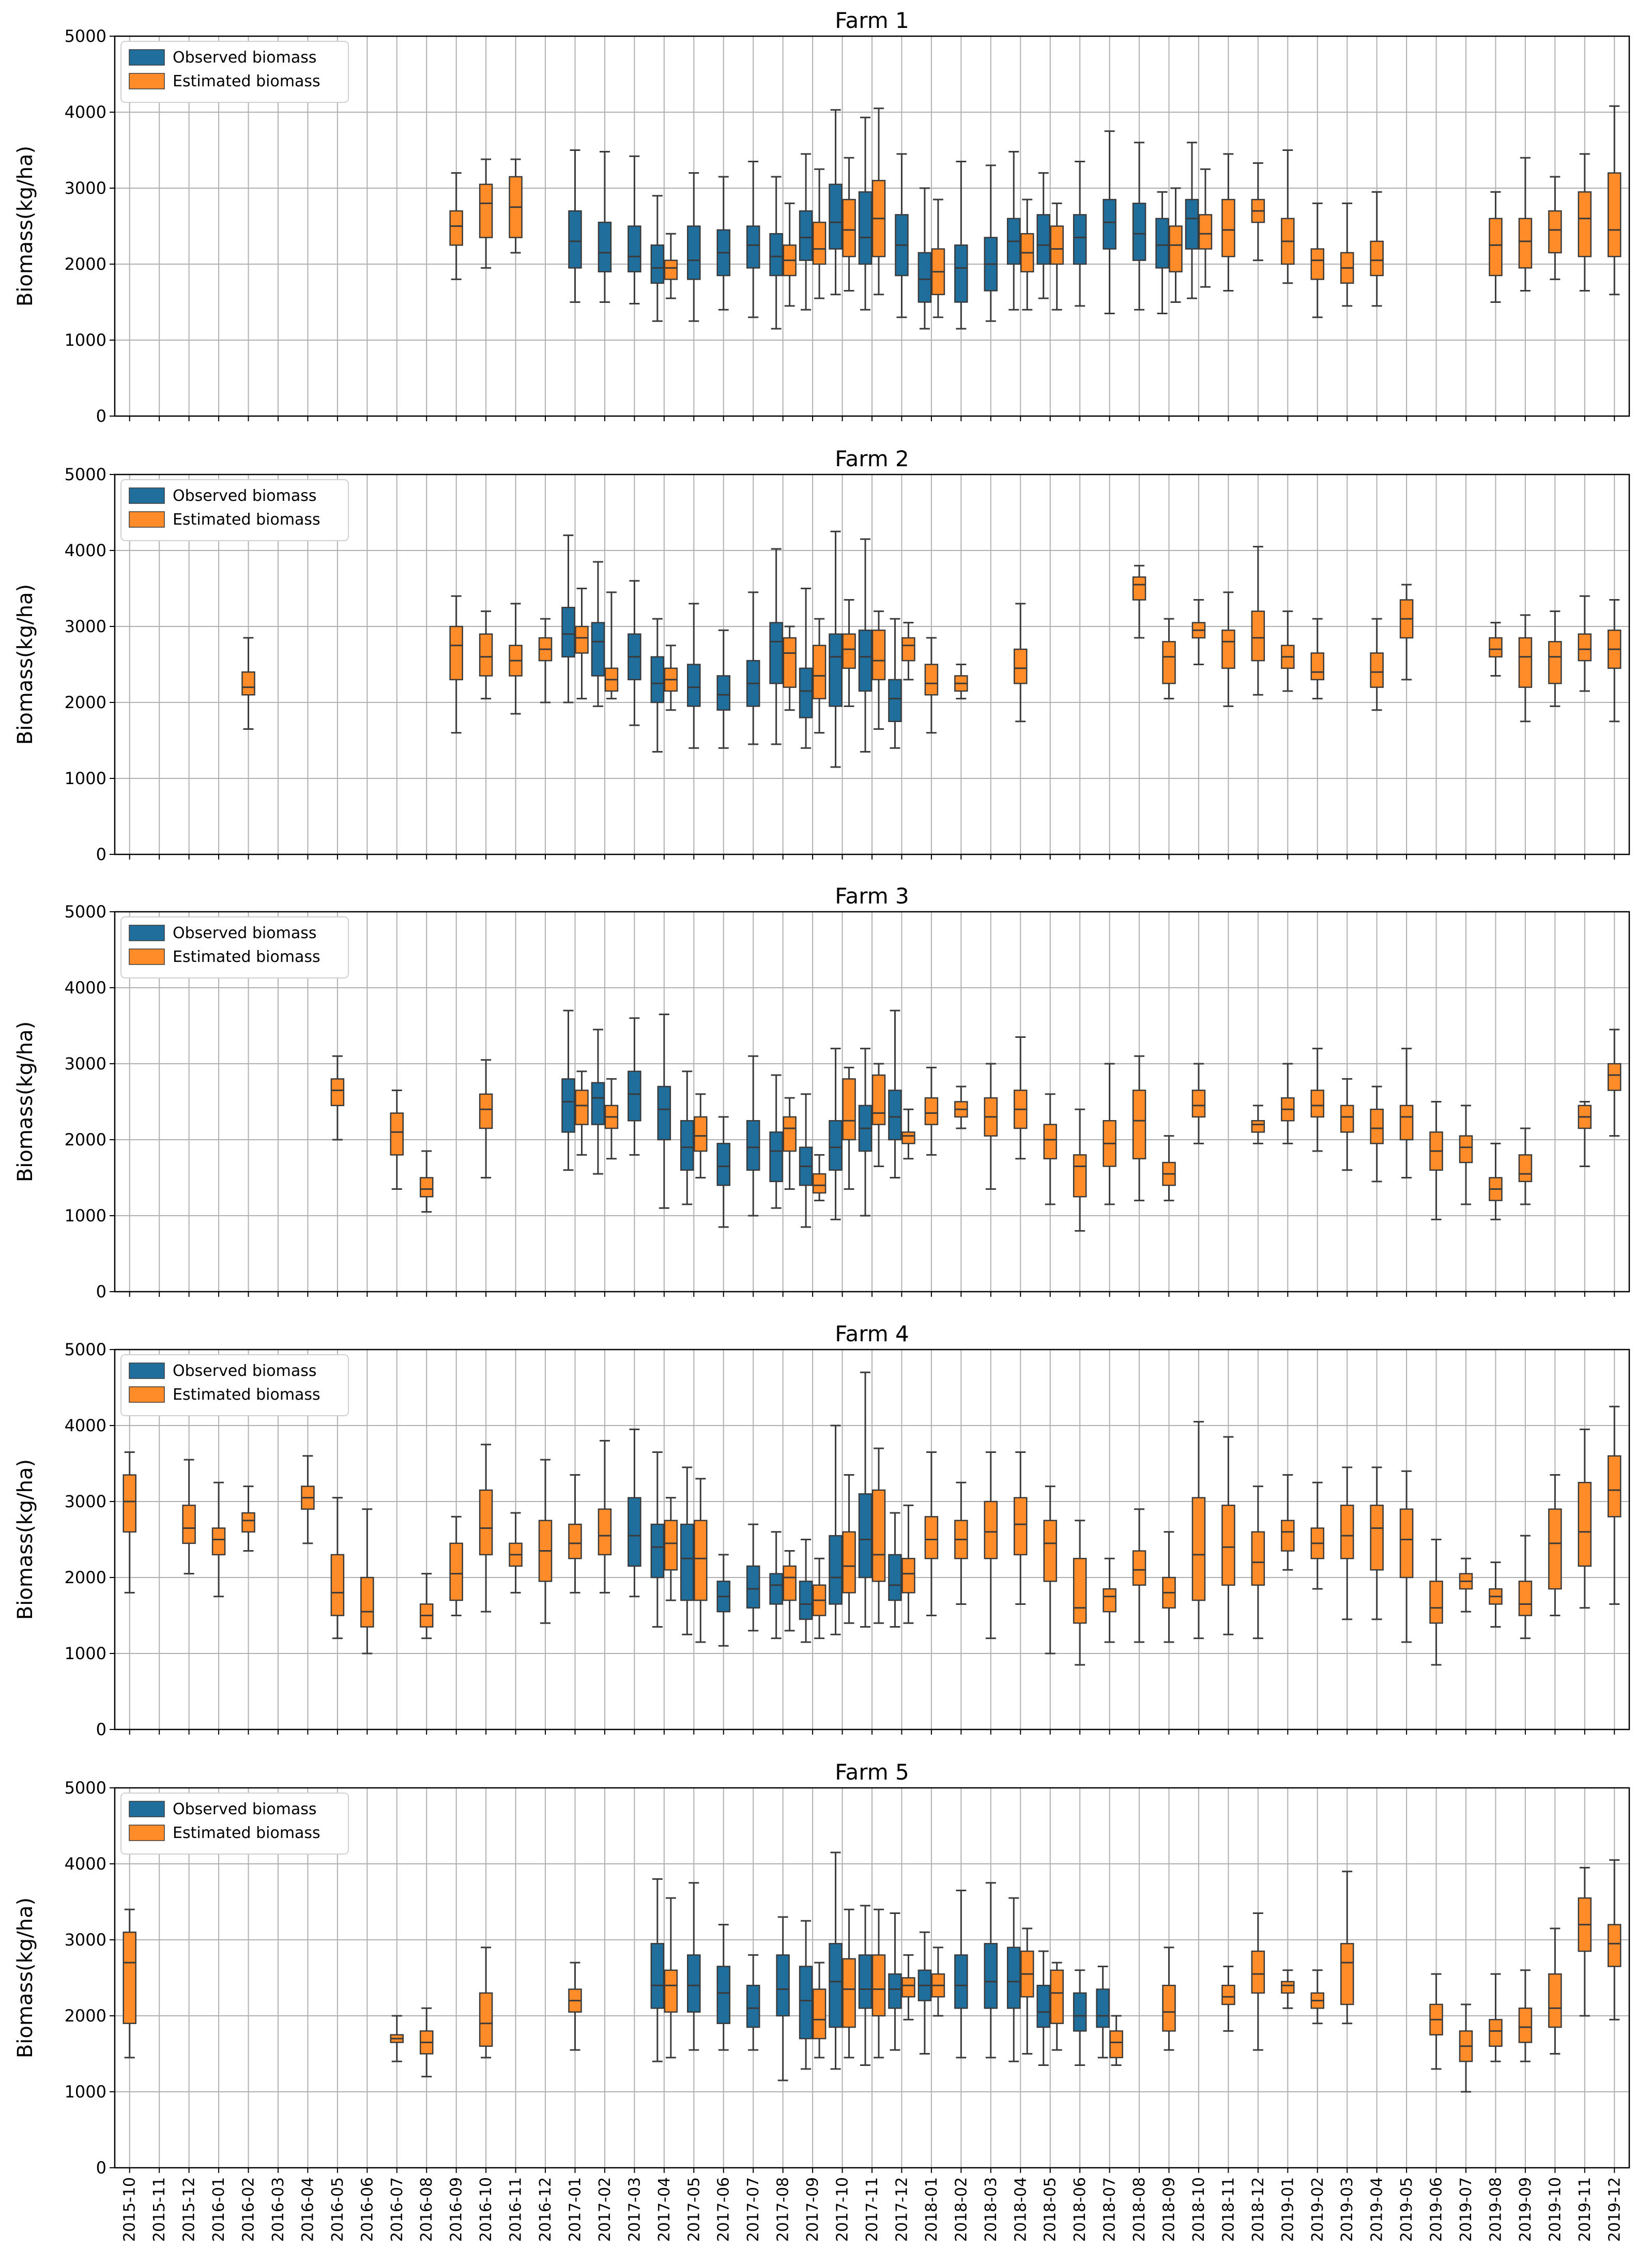 This screenshot has height=2267, width=1652. What do you see at coordinates (1526, 2209) in the screenshot?
I see `x-tick-label: 2019-09` at bounding box center [1526, 2209].